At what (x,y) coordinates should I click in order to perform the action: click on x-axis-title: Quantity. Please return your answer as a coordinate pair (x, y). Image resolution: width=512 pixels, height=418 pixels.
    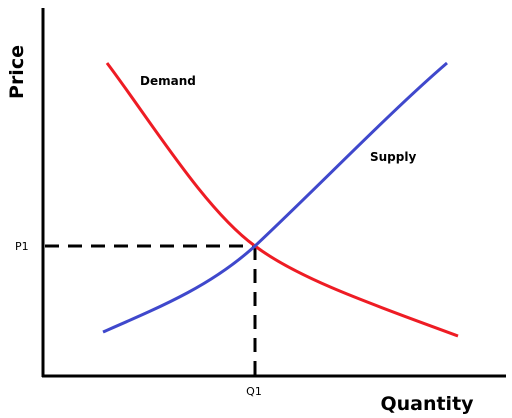
    Looking at the image, I should click on (427, 404).